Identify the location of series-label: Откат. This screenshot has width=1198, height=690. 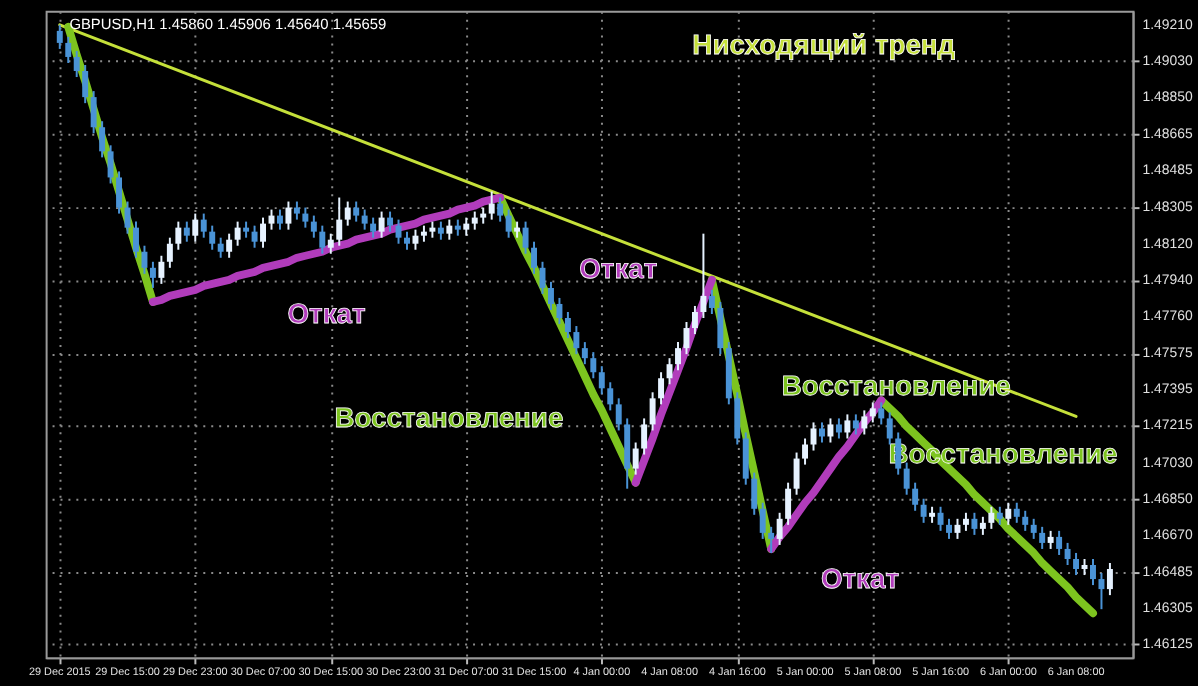
(326, 313).